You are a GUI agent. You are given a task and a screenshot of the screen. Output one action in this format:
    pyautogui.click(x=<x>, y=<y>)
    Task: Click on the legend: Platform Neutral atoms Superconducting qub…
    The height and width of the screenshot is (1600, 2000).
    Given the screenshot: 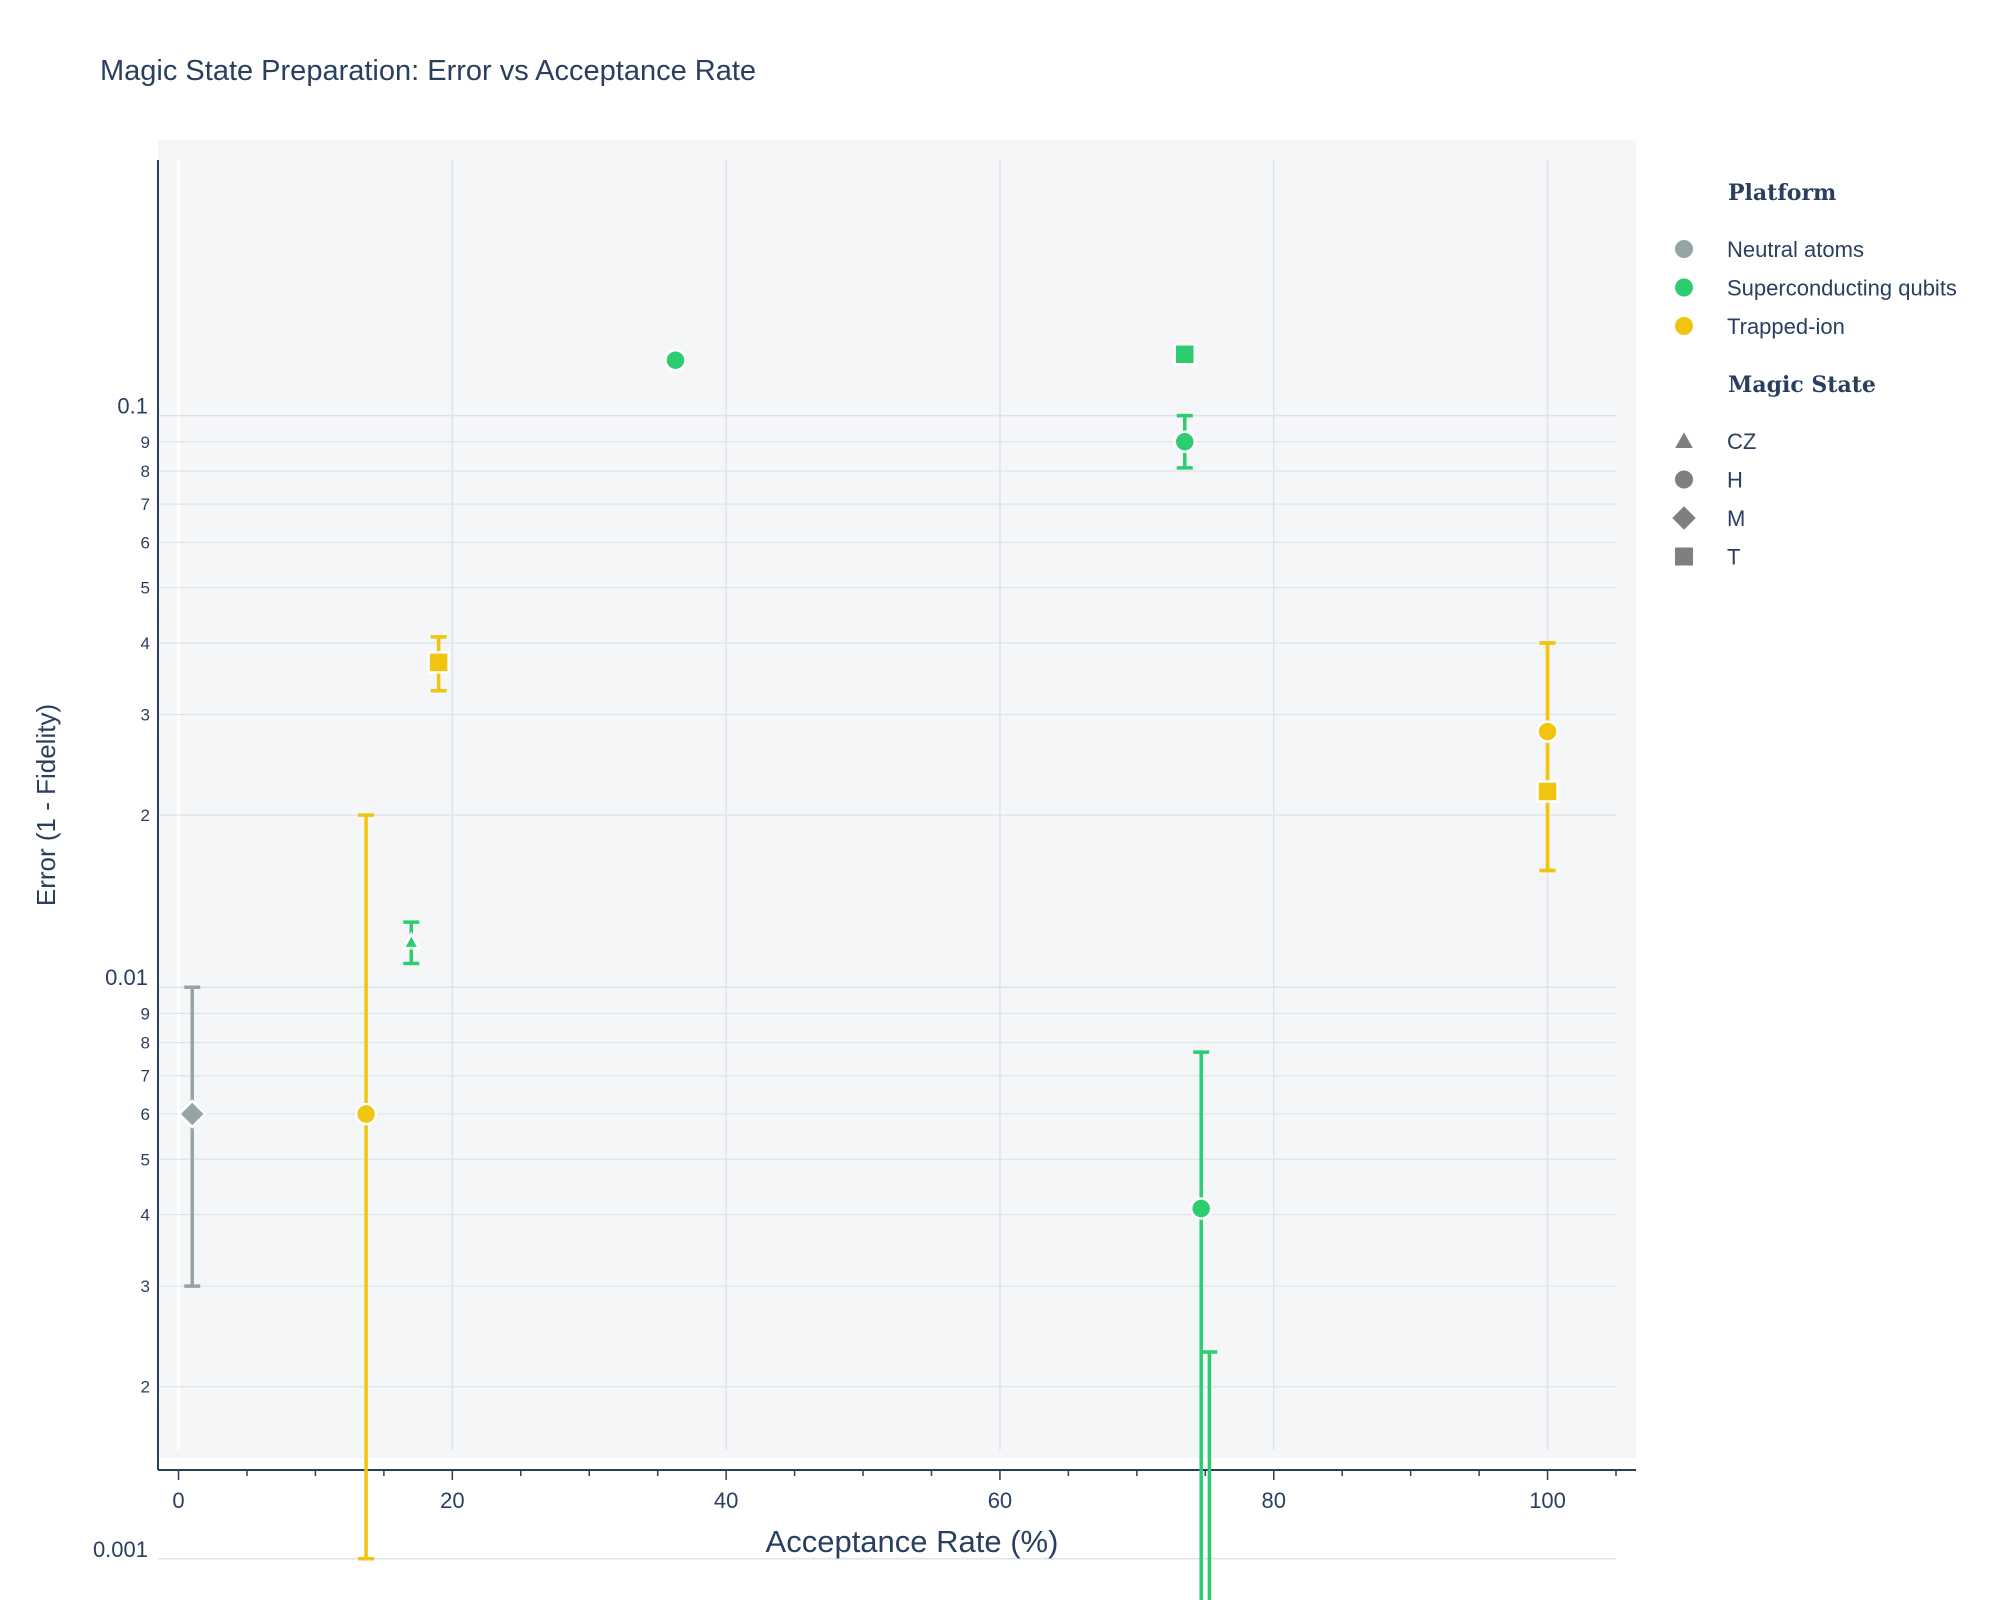 What is the action you would take?
    pyautogui.click(x=1814, y=375)
    